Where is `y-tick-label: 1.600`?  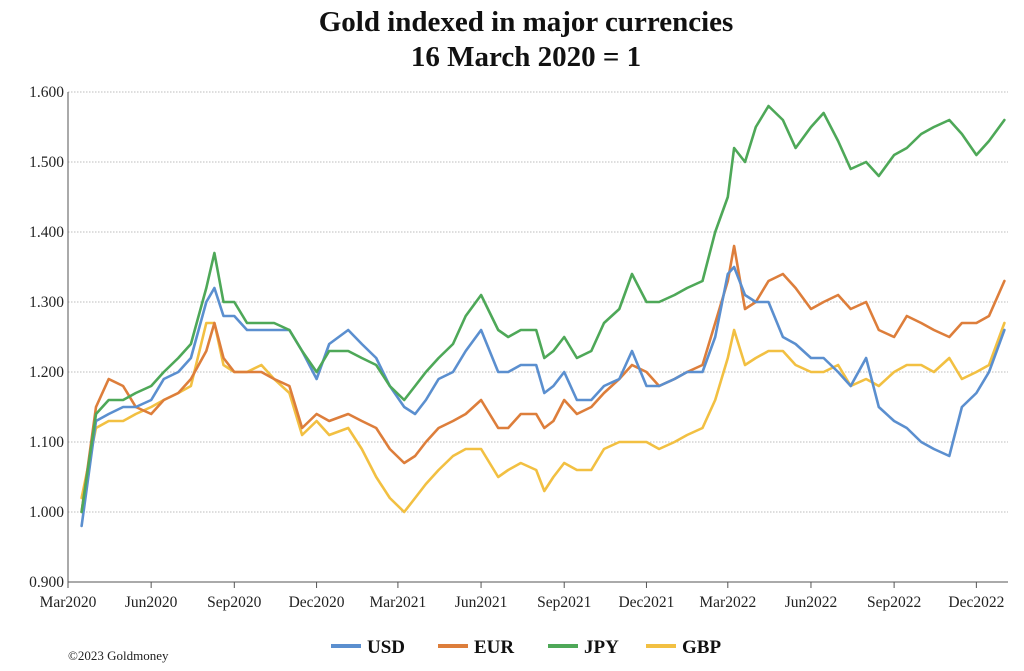 y-tick-label: 1.600 is located at coordinates (46, 92).